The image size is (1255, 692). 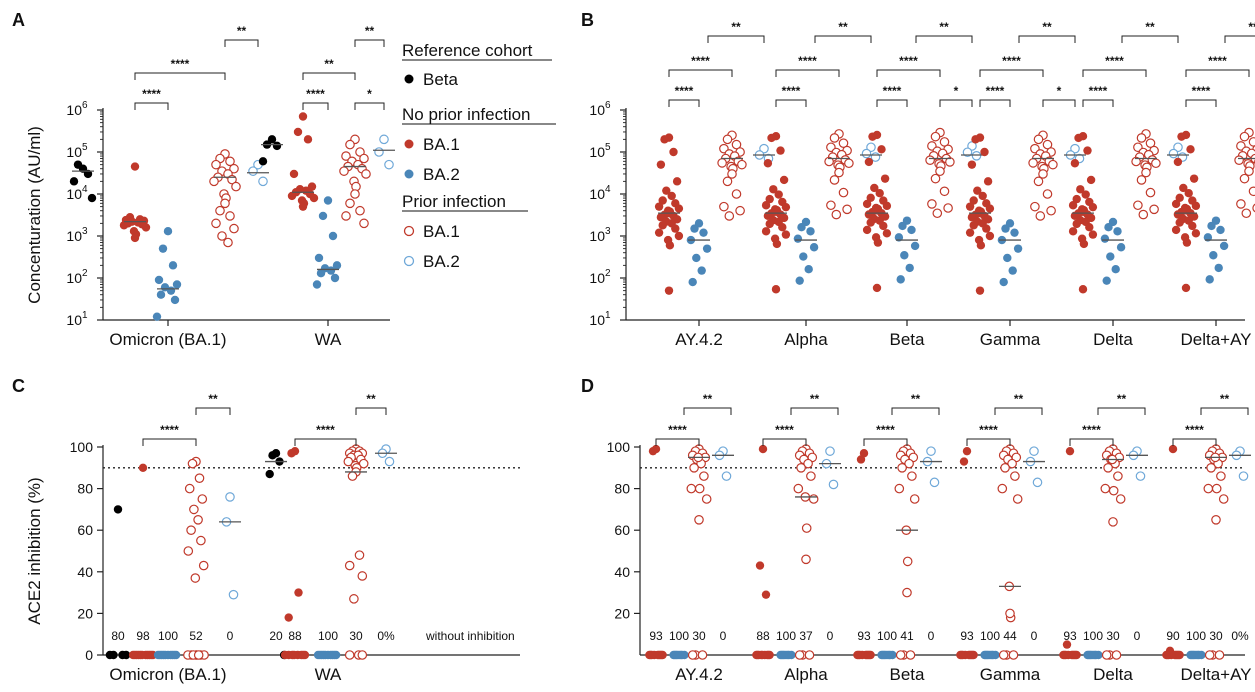 I want to click on panel-c-y-tick: 20, so click(x=85, y=613).